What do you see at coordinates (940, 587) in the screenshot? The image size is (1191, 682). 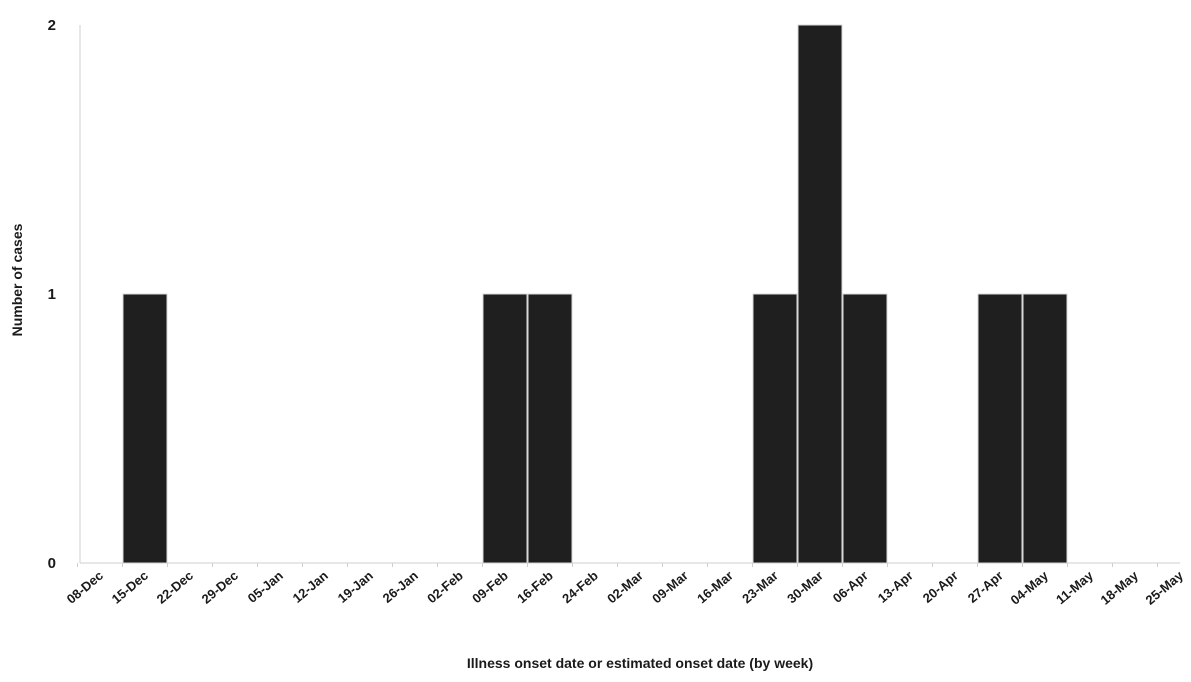 I see `x-tick-label: 20-Apr` at bounding box center [940, 587].